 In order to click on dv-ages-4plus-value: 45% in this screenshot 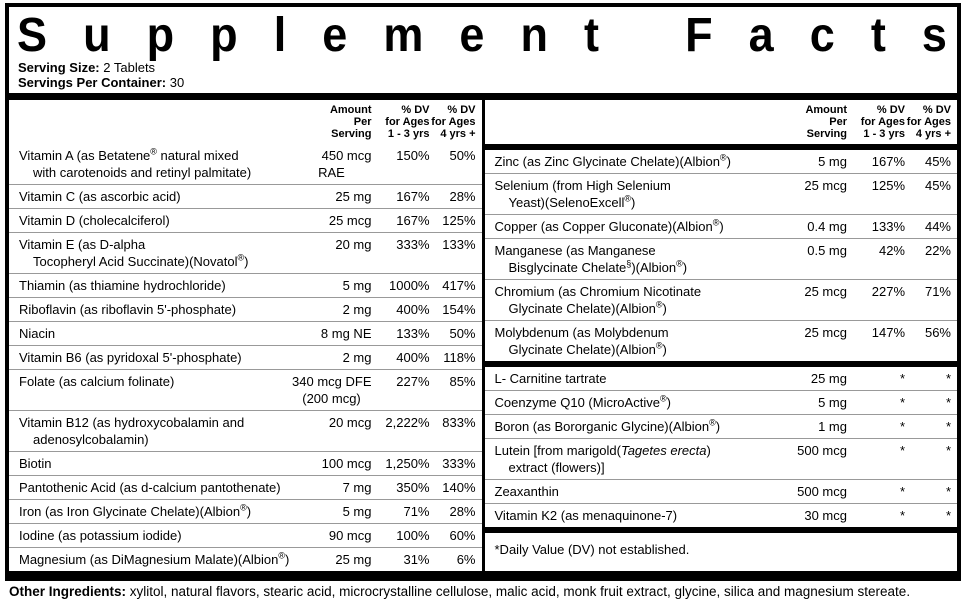, I will do `click(937, 185)`.